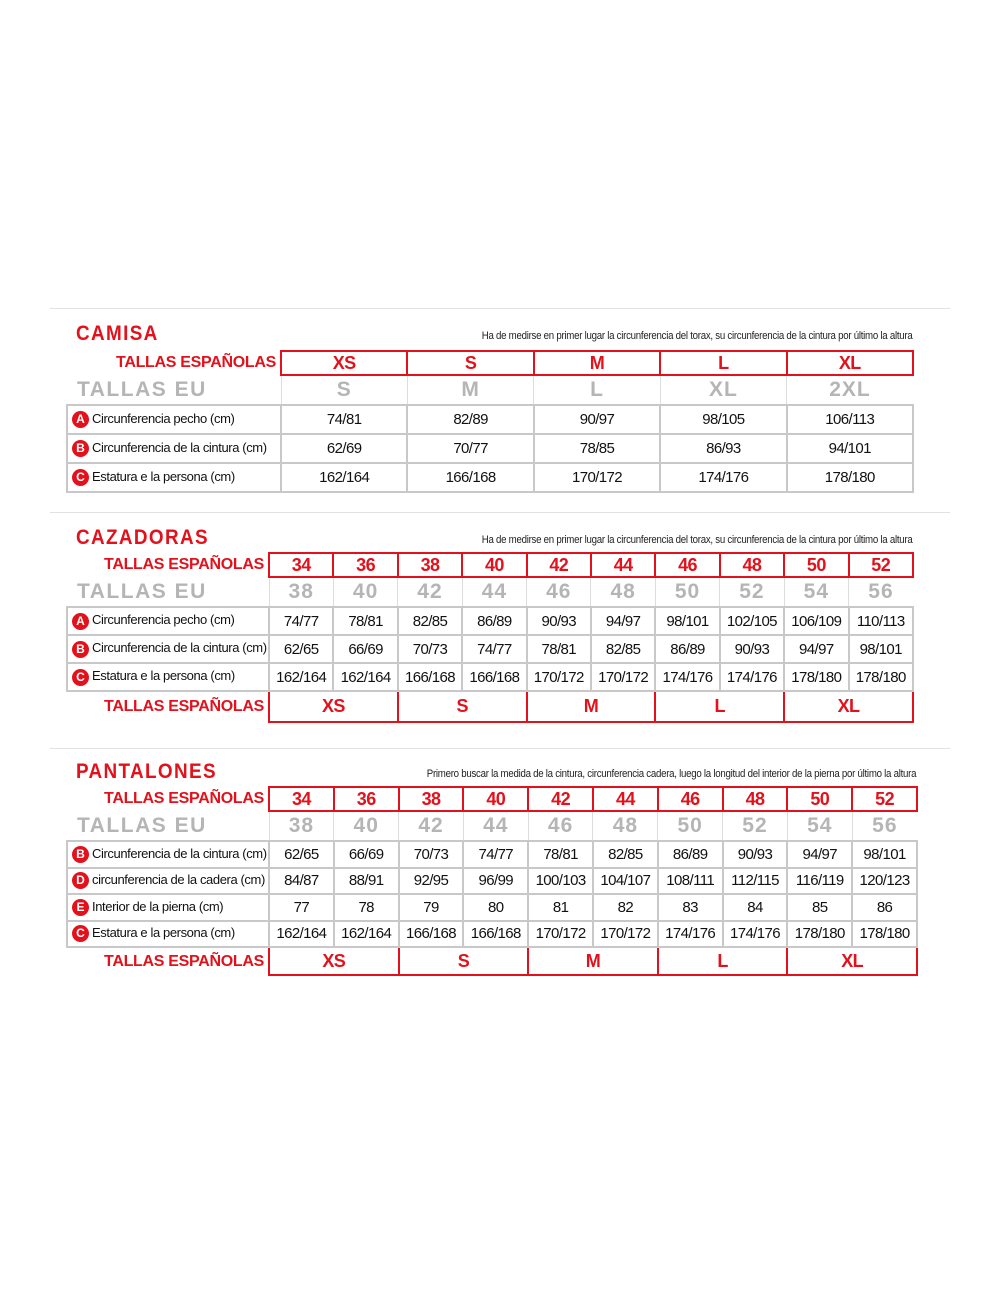  Describe the element at coordinates (179, 853) in the screenshot. I see `measurement-name: Circunferencia de la cintura (cm)` at that location.